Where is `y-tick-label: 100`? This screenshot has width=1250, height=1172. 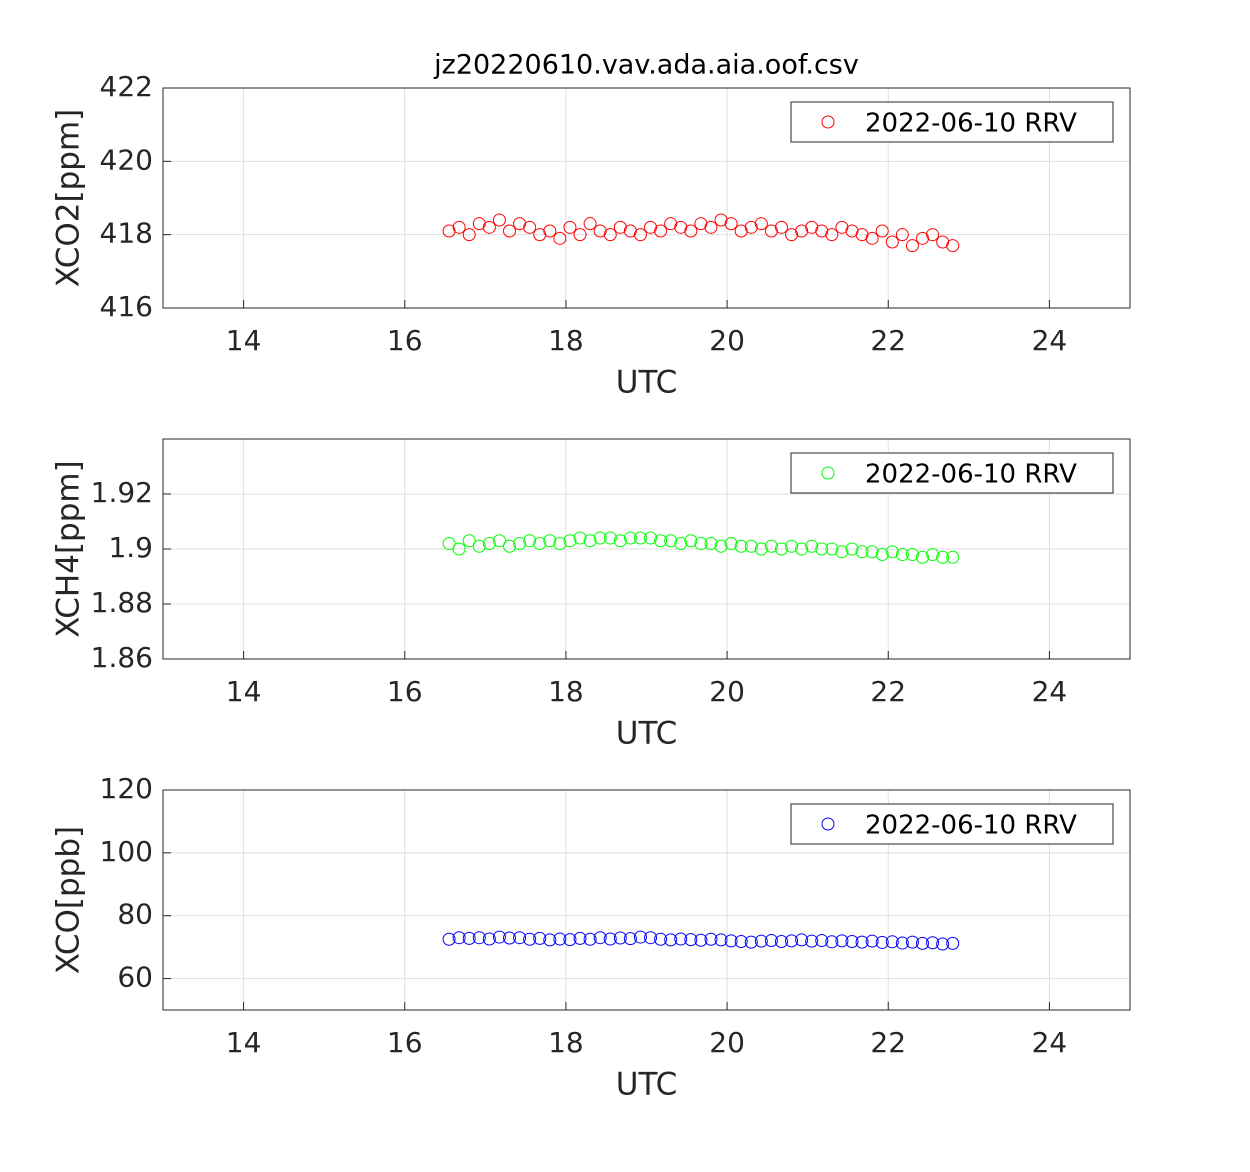
y-tick-label: 100 is located at coordinates (126, 851).